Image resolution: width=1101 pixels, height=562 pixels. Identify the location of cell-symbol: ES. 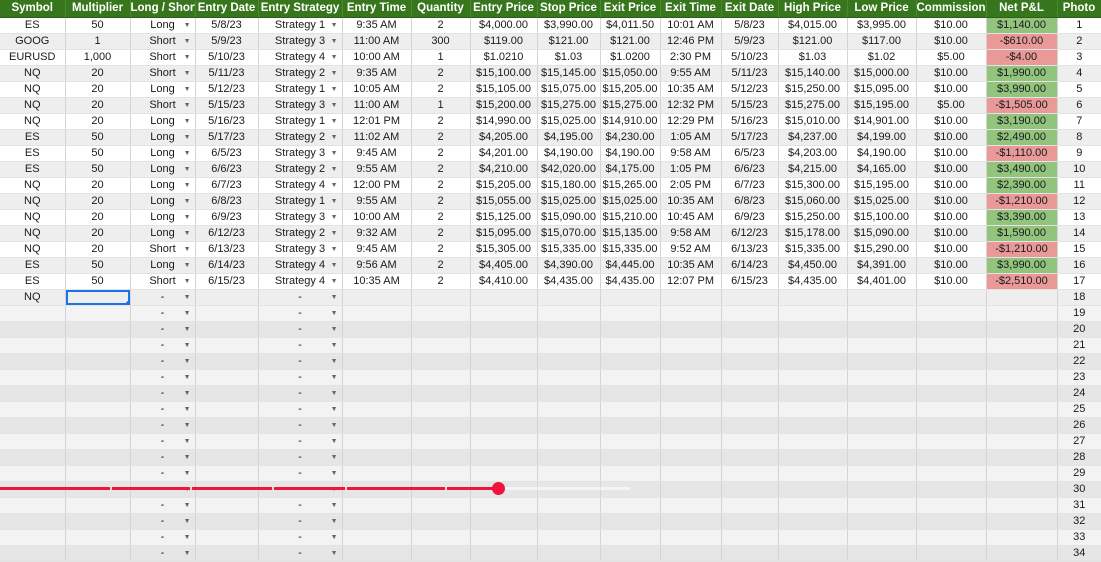
(33, 281).